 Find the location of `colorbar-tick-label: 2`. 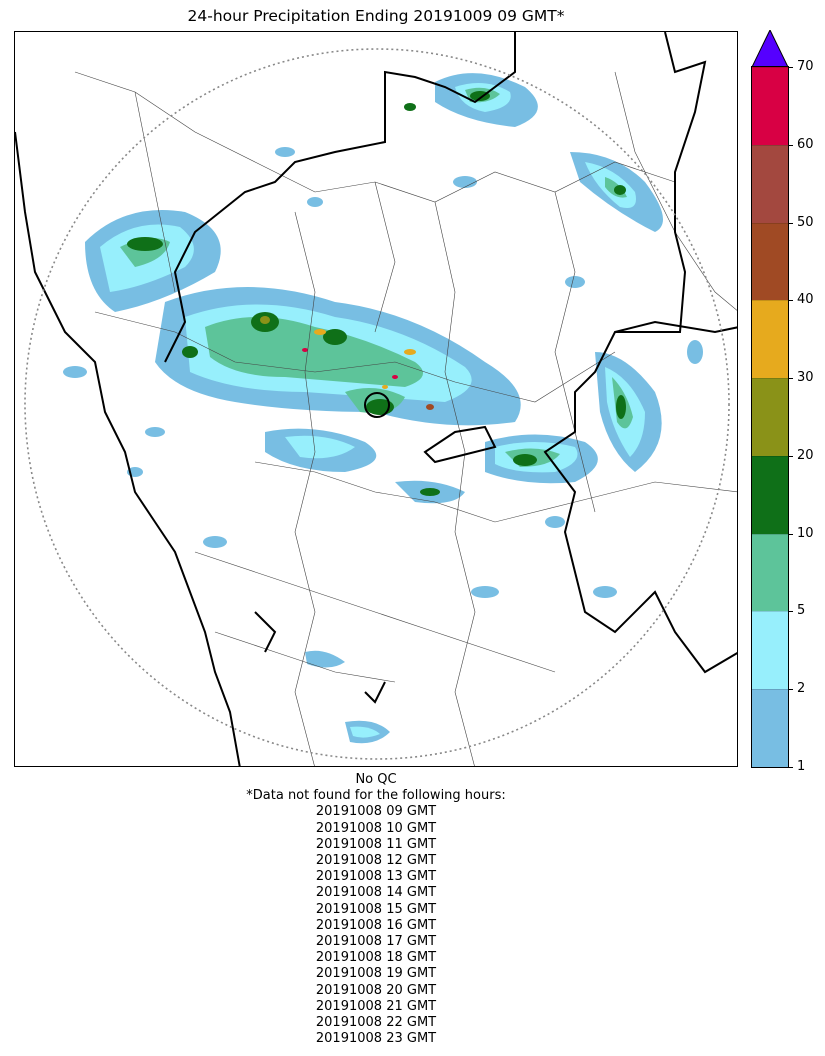

colorbar-tick-label: 2 is located at coordinates (801, 689).